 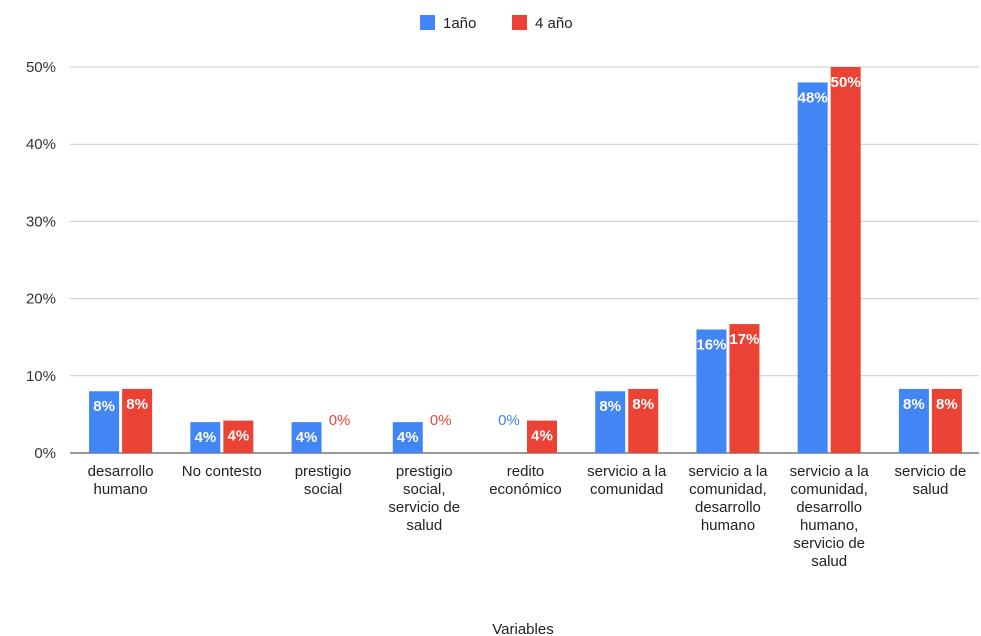 What do you see at coordinates (627, 480) in the screenshot?
I see `x-category-label: servicio a la comunidad` at bounding box center [627, 480].